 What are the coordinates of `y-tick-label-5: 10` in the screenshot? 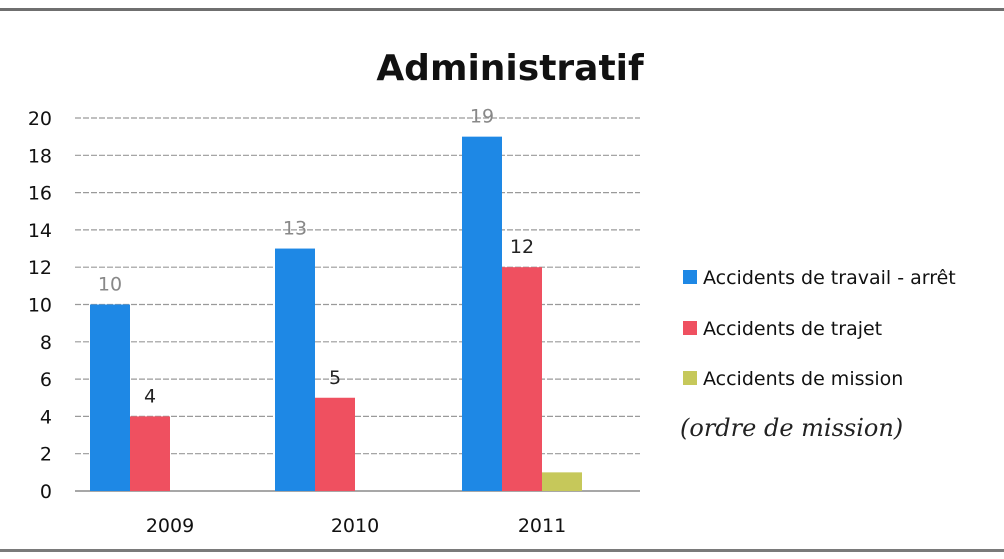 It's located at (40, 306).